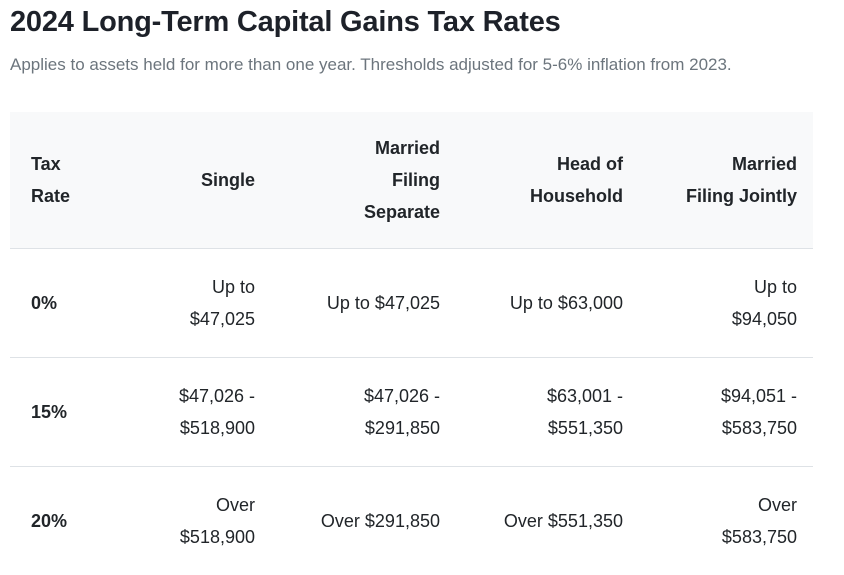 This screenshot has width=844, height=575. Describe the element at coordinates (179, 412) in the screenshot. I see `cell-single: $47,026 - $518,900` at that location.